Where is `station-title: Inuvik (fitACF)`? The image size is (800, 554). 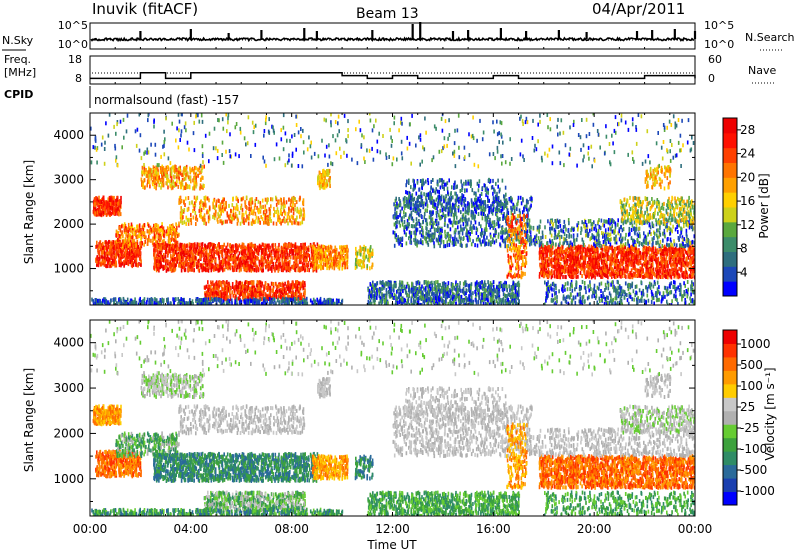 station-title: Inuvik (fitACF) is located at coordinates (145, 9).